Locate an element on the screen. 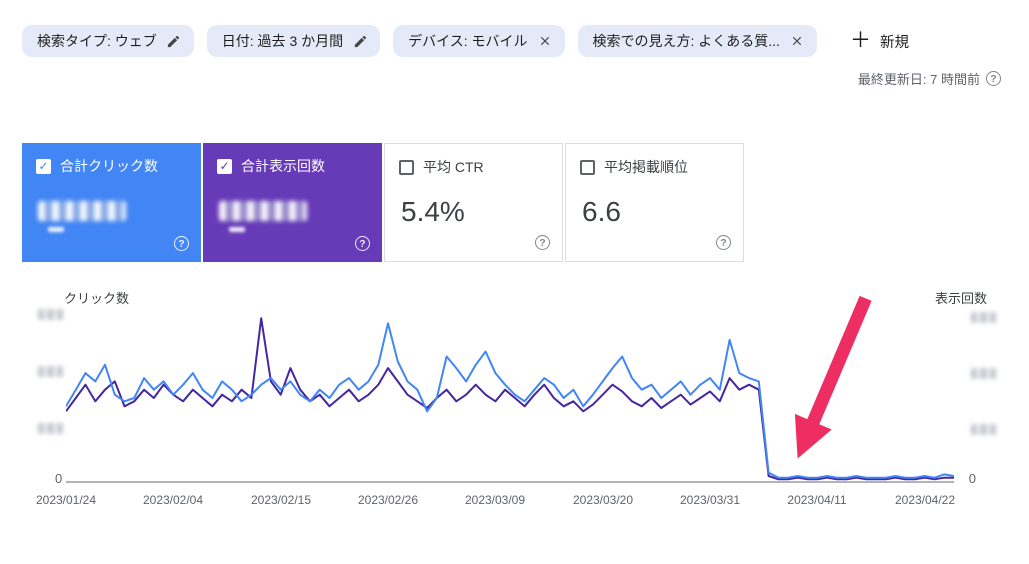 Image resolution: width=1029 pixels, height=564 pixels. metric-card-label: 平均掲載順位 is located at coordinates (646, 167).